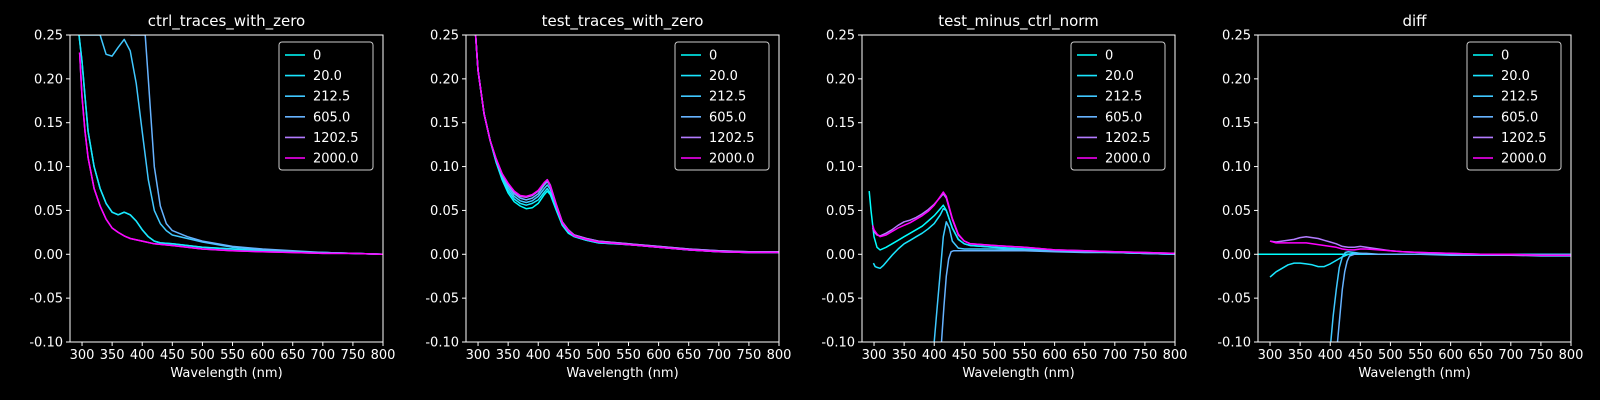  What do you see at coordinates (444, 211) in the screenshot?
I see `y-tick-label: 0.05` at bounding box center [444, 211].